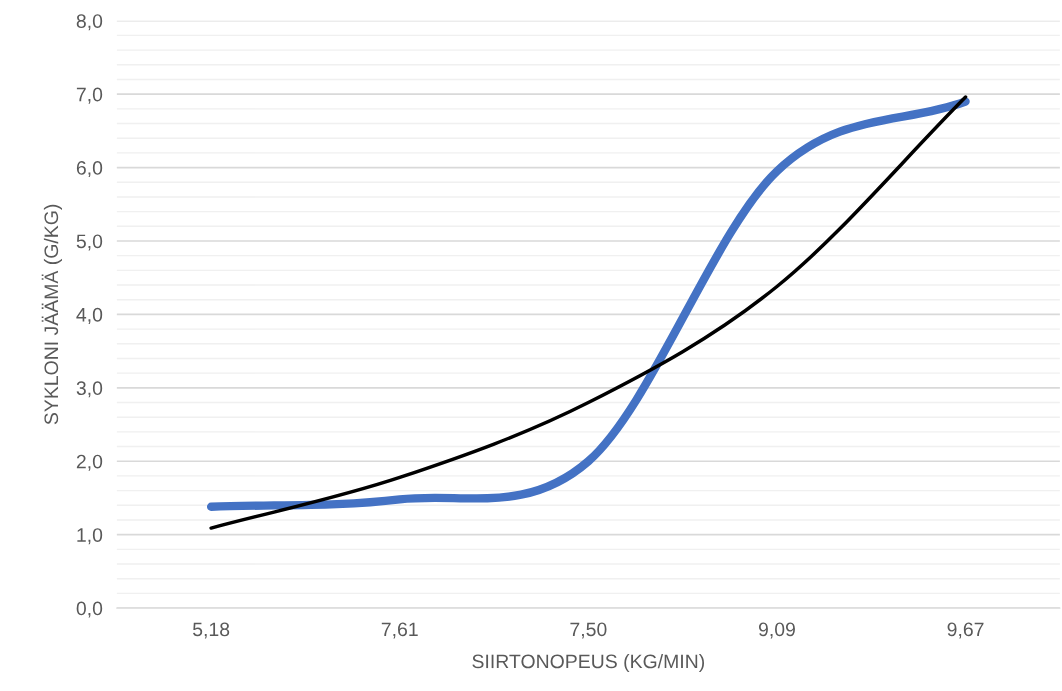 Image resolution: width=1062 pixels, height=691 pixels. What do you see at coordinates (90, 536) in the screenshot?
I see `y-tick-label: 1,0` at bounding box center [90, 536].